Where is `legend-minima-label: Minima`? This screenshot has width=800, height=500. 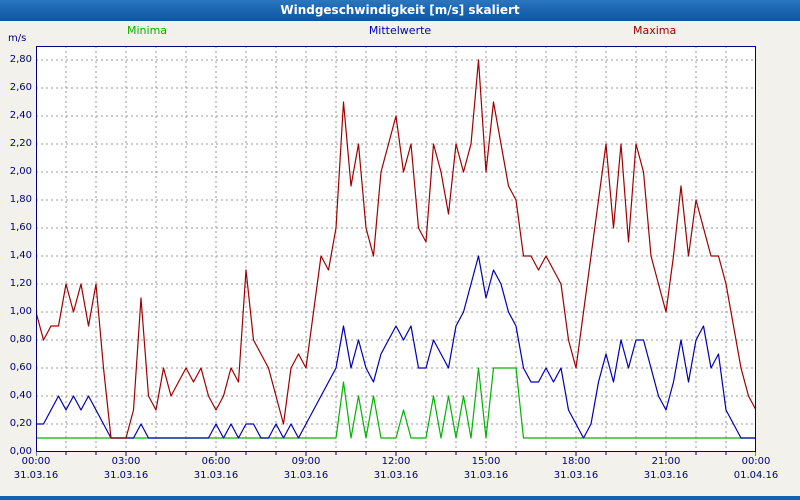
legend-minima-label: Minima is located at coordinates (147, 30).